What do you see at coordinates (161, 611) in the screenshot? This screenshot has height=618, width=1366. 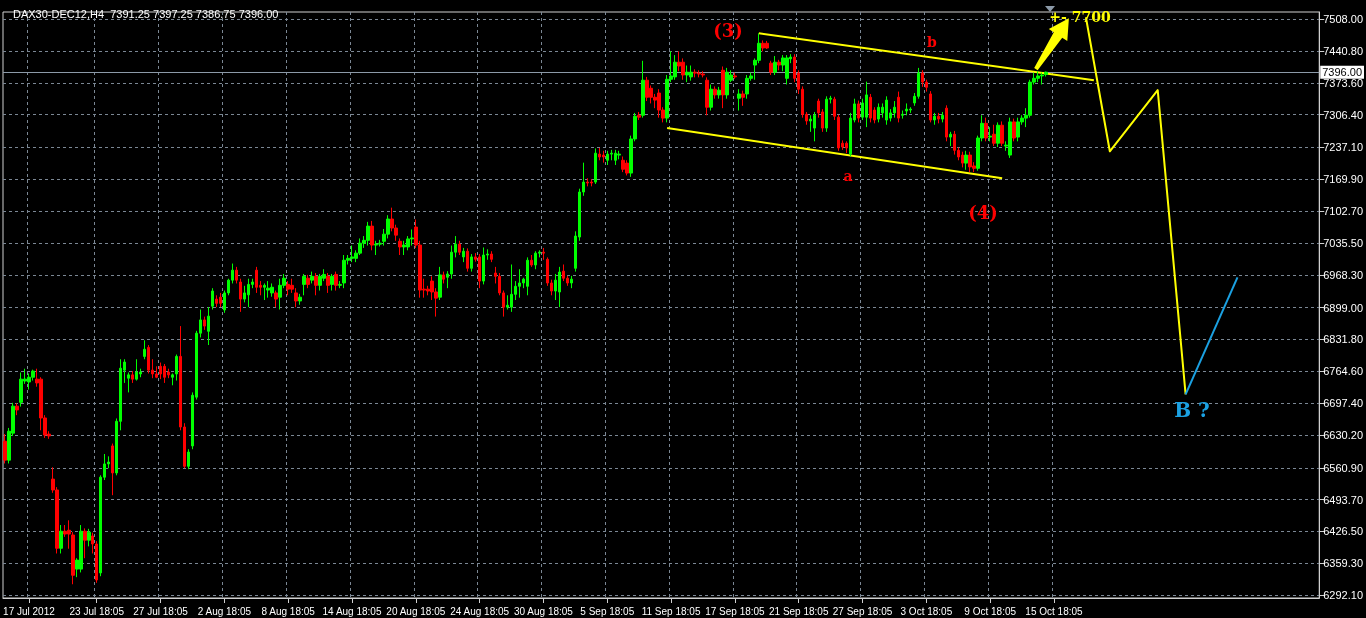 I see `x-tick-label: 27 Jul 18:05` at bounding box center [161, 611].